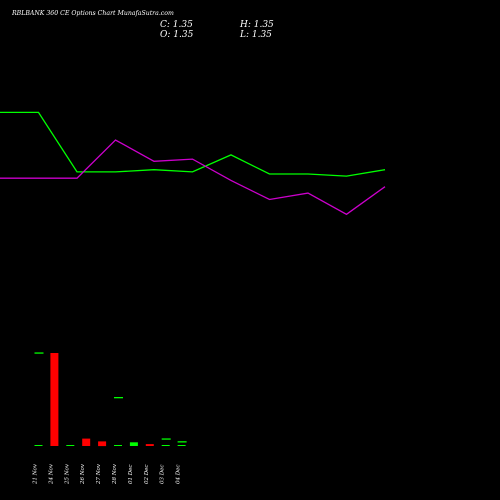 Image resolution: width=500 pixels, height=500 pixels. I want to click on high-value: H: 1.35, so click(256, 25).